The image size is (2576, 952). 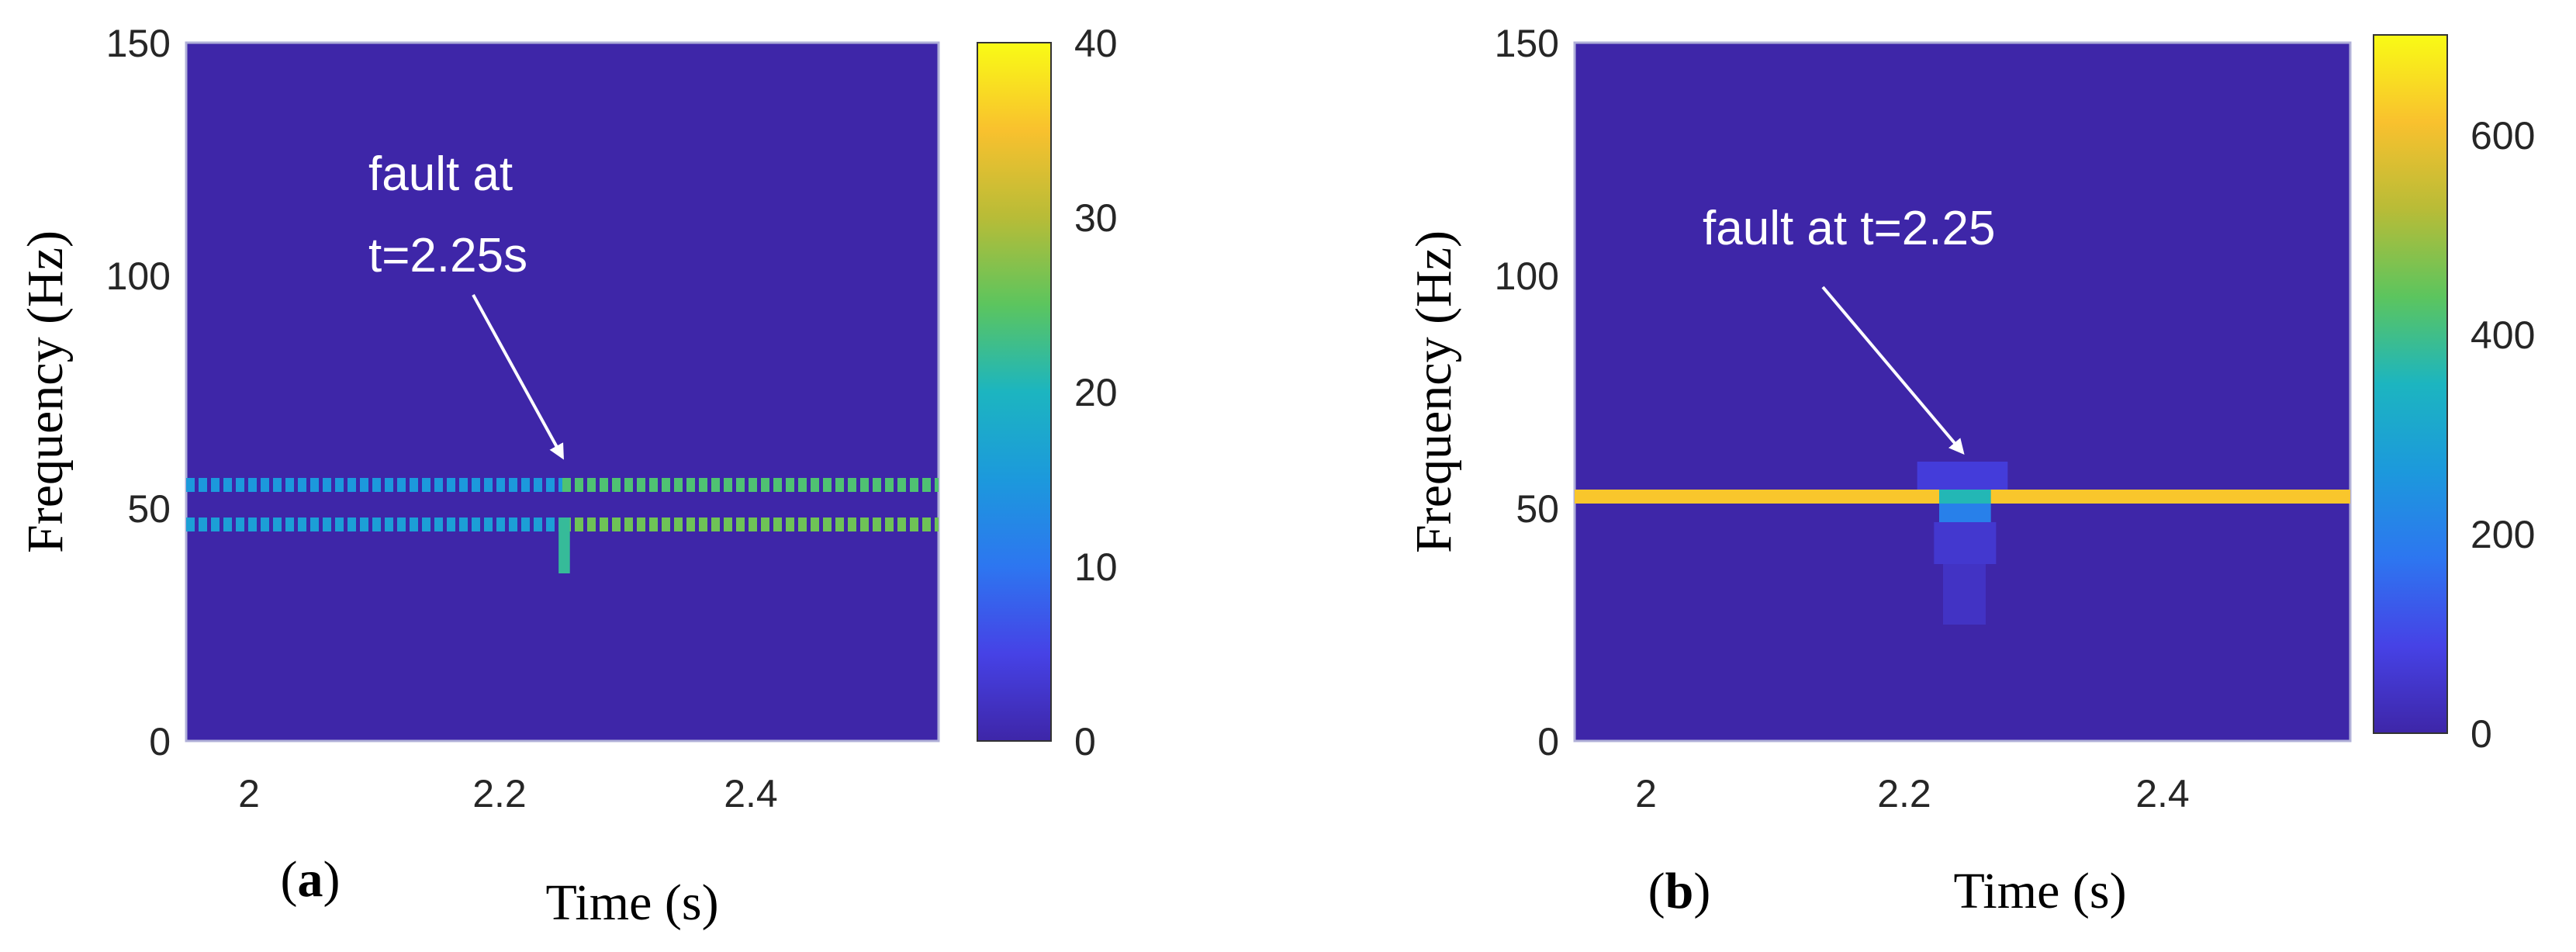 I want to click on panel-b-annotation-line-1: fault at t=2.25, so click(x=1849, y=228).